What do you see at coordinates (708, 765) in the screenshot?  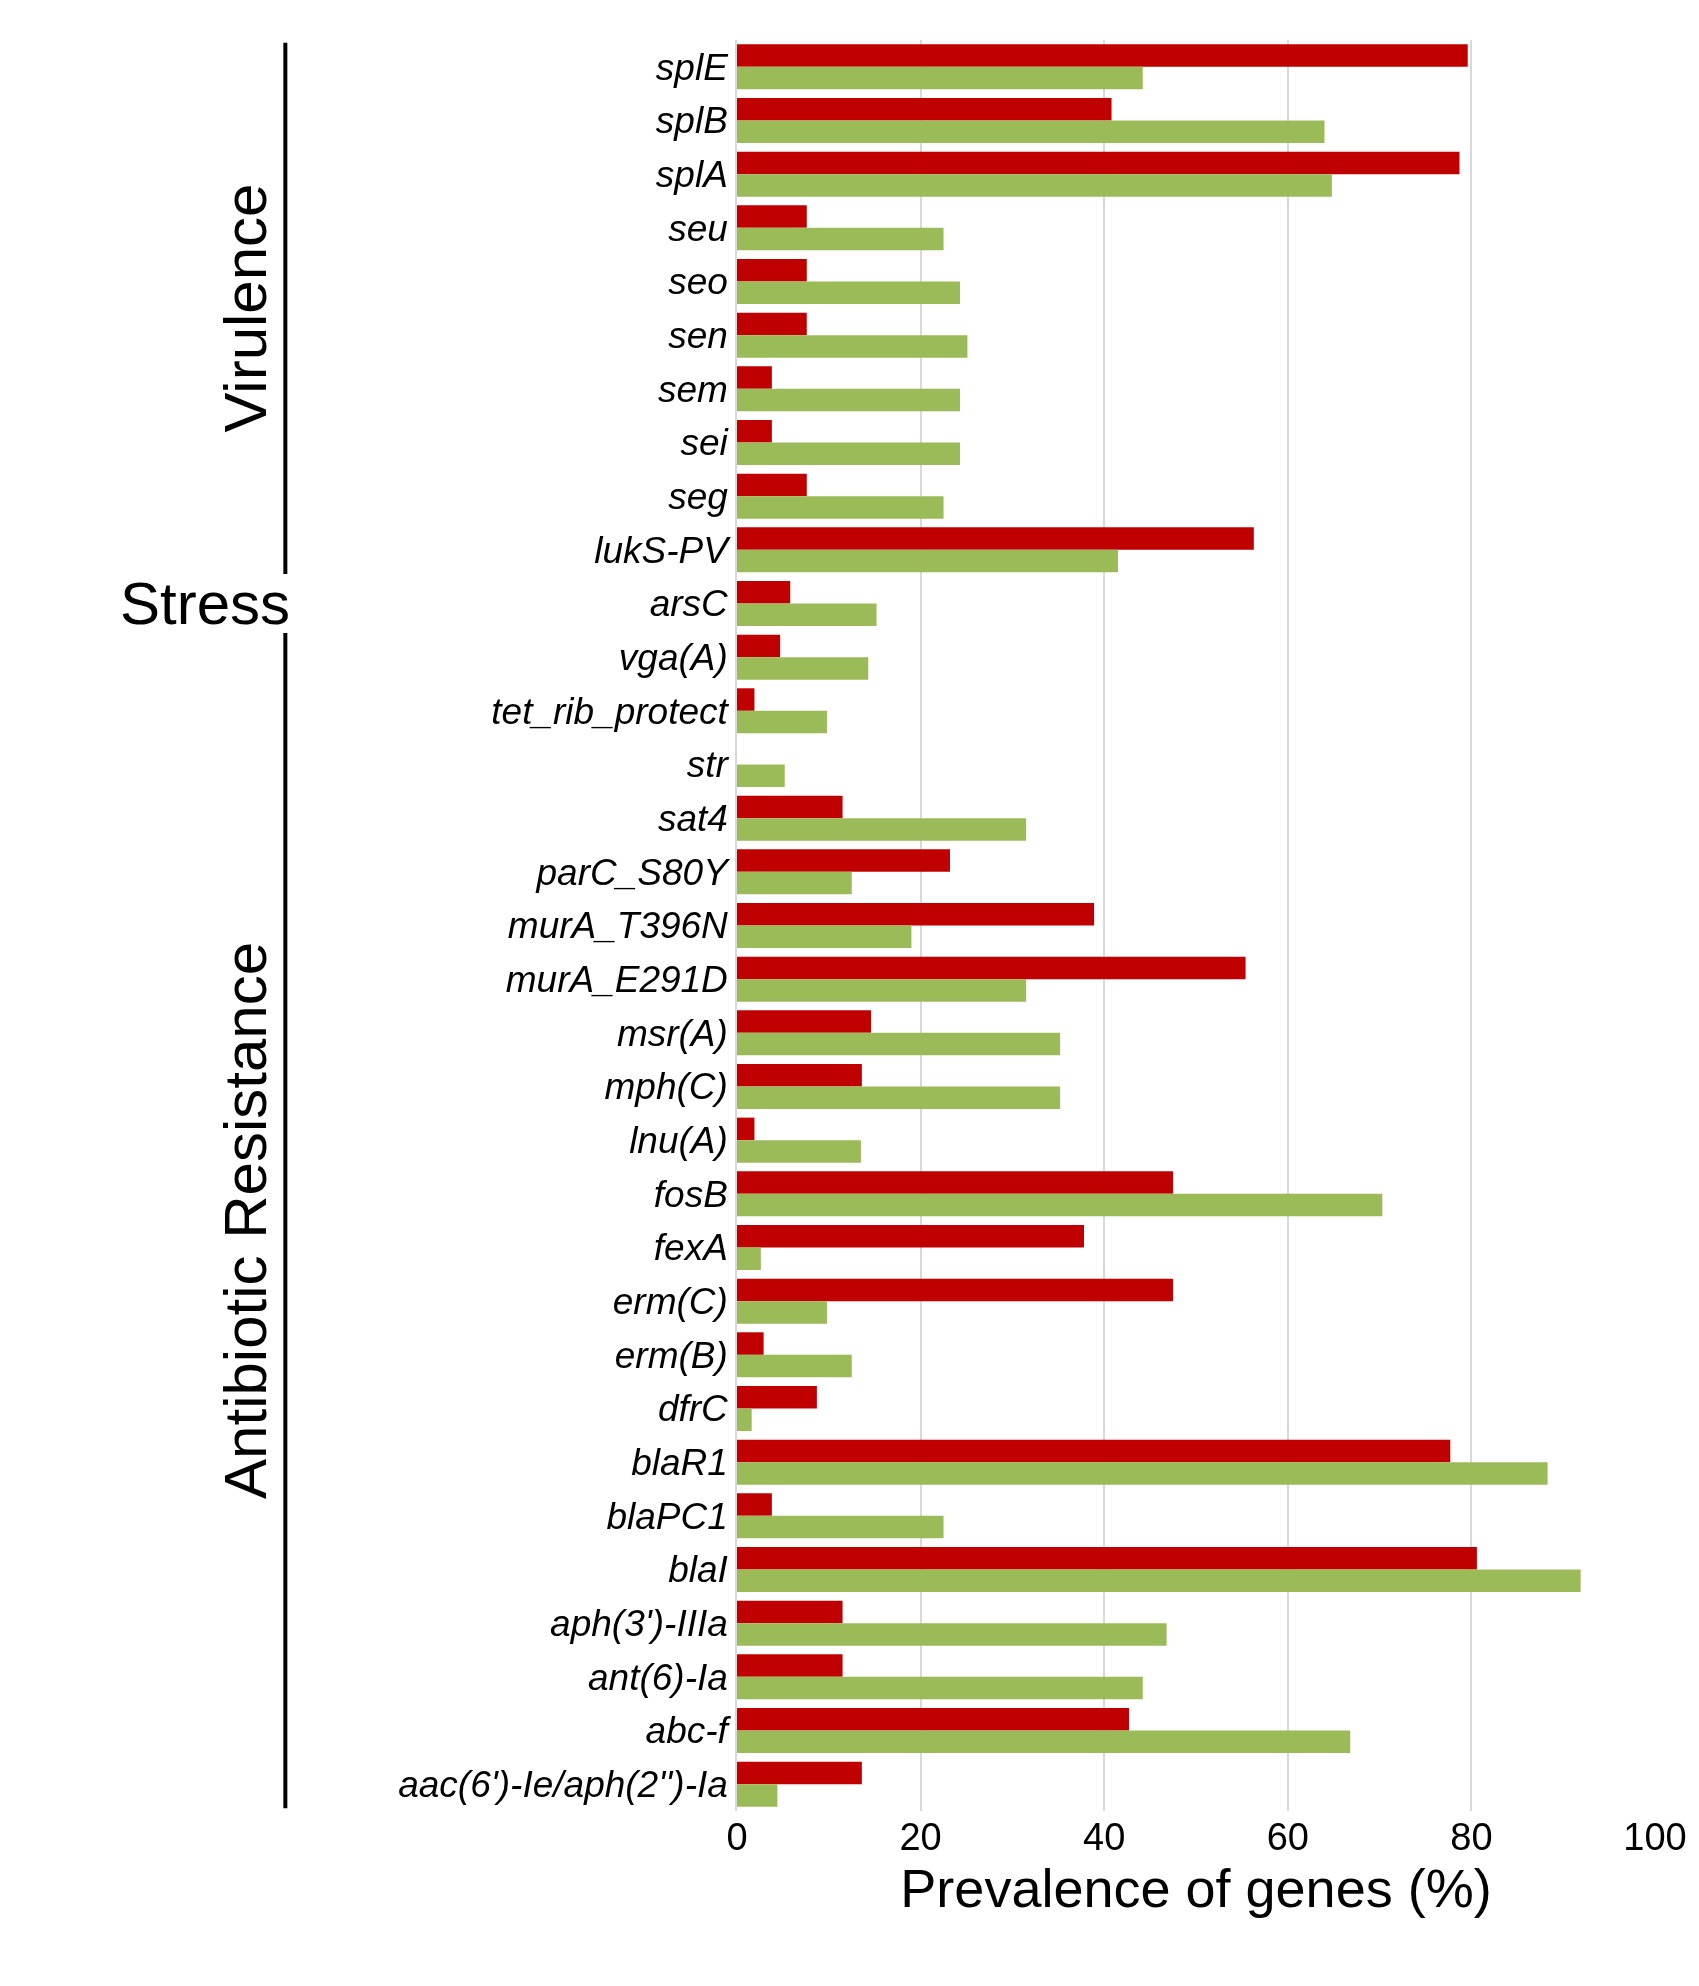 I see `y-tick-label: str` at bounding box center [708, 765].